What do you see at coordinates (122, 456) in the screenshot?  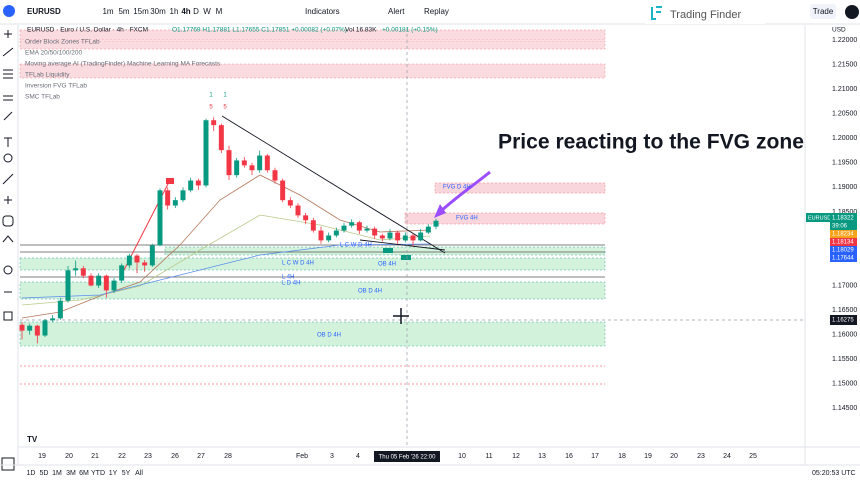 I see `x-tick-label: 22` at bounding box center [122, 456].